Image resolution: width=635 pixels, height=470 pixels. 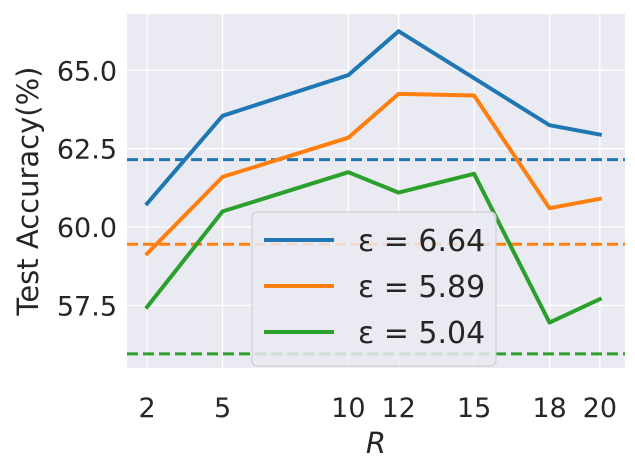 I want to click on y-tick-label-57.5: 57.5, so click(x=87, y=306).